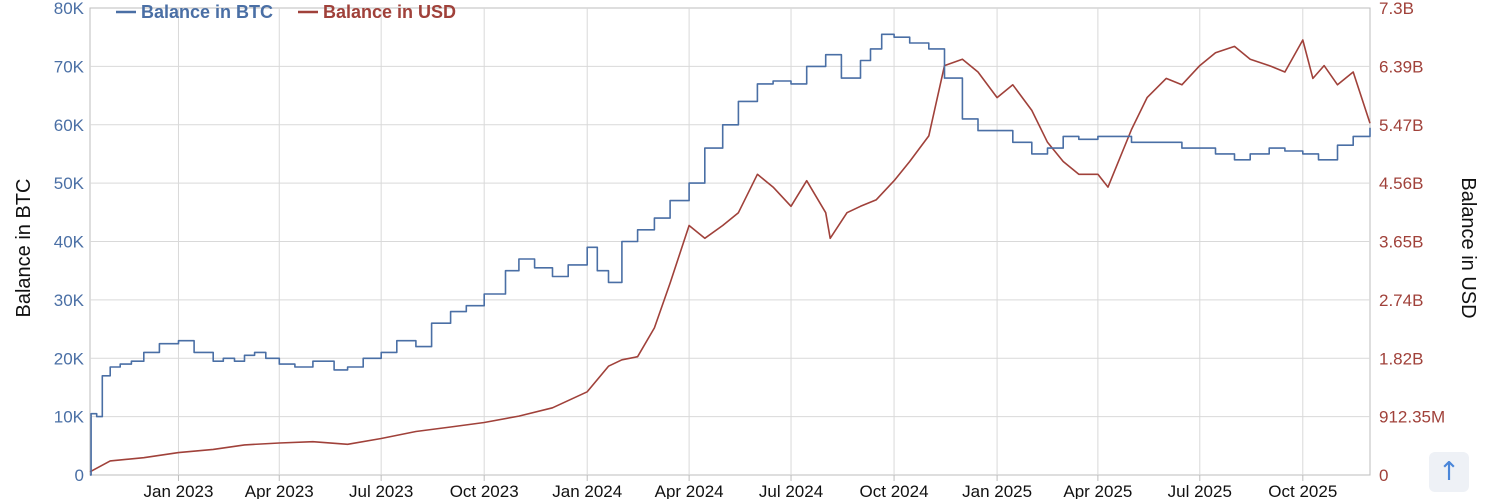 The image size is (1500, 499). What do you see at coordinates (69, 66) in the screenshot?
I see `y-tick-label: 70K` at bounding box center [69, 66].